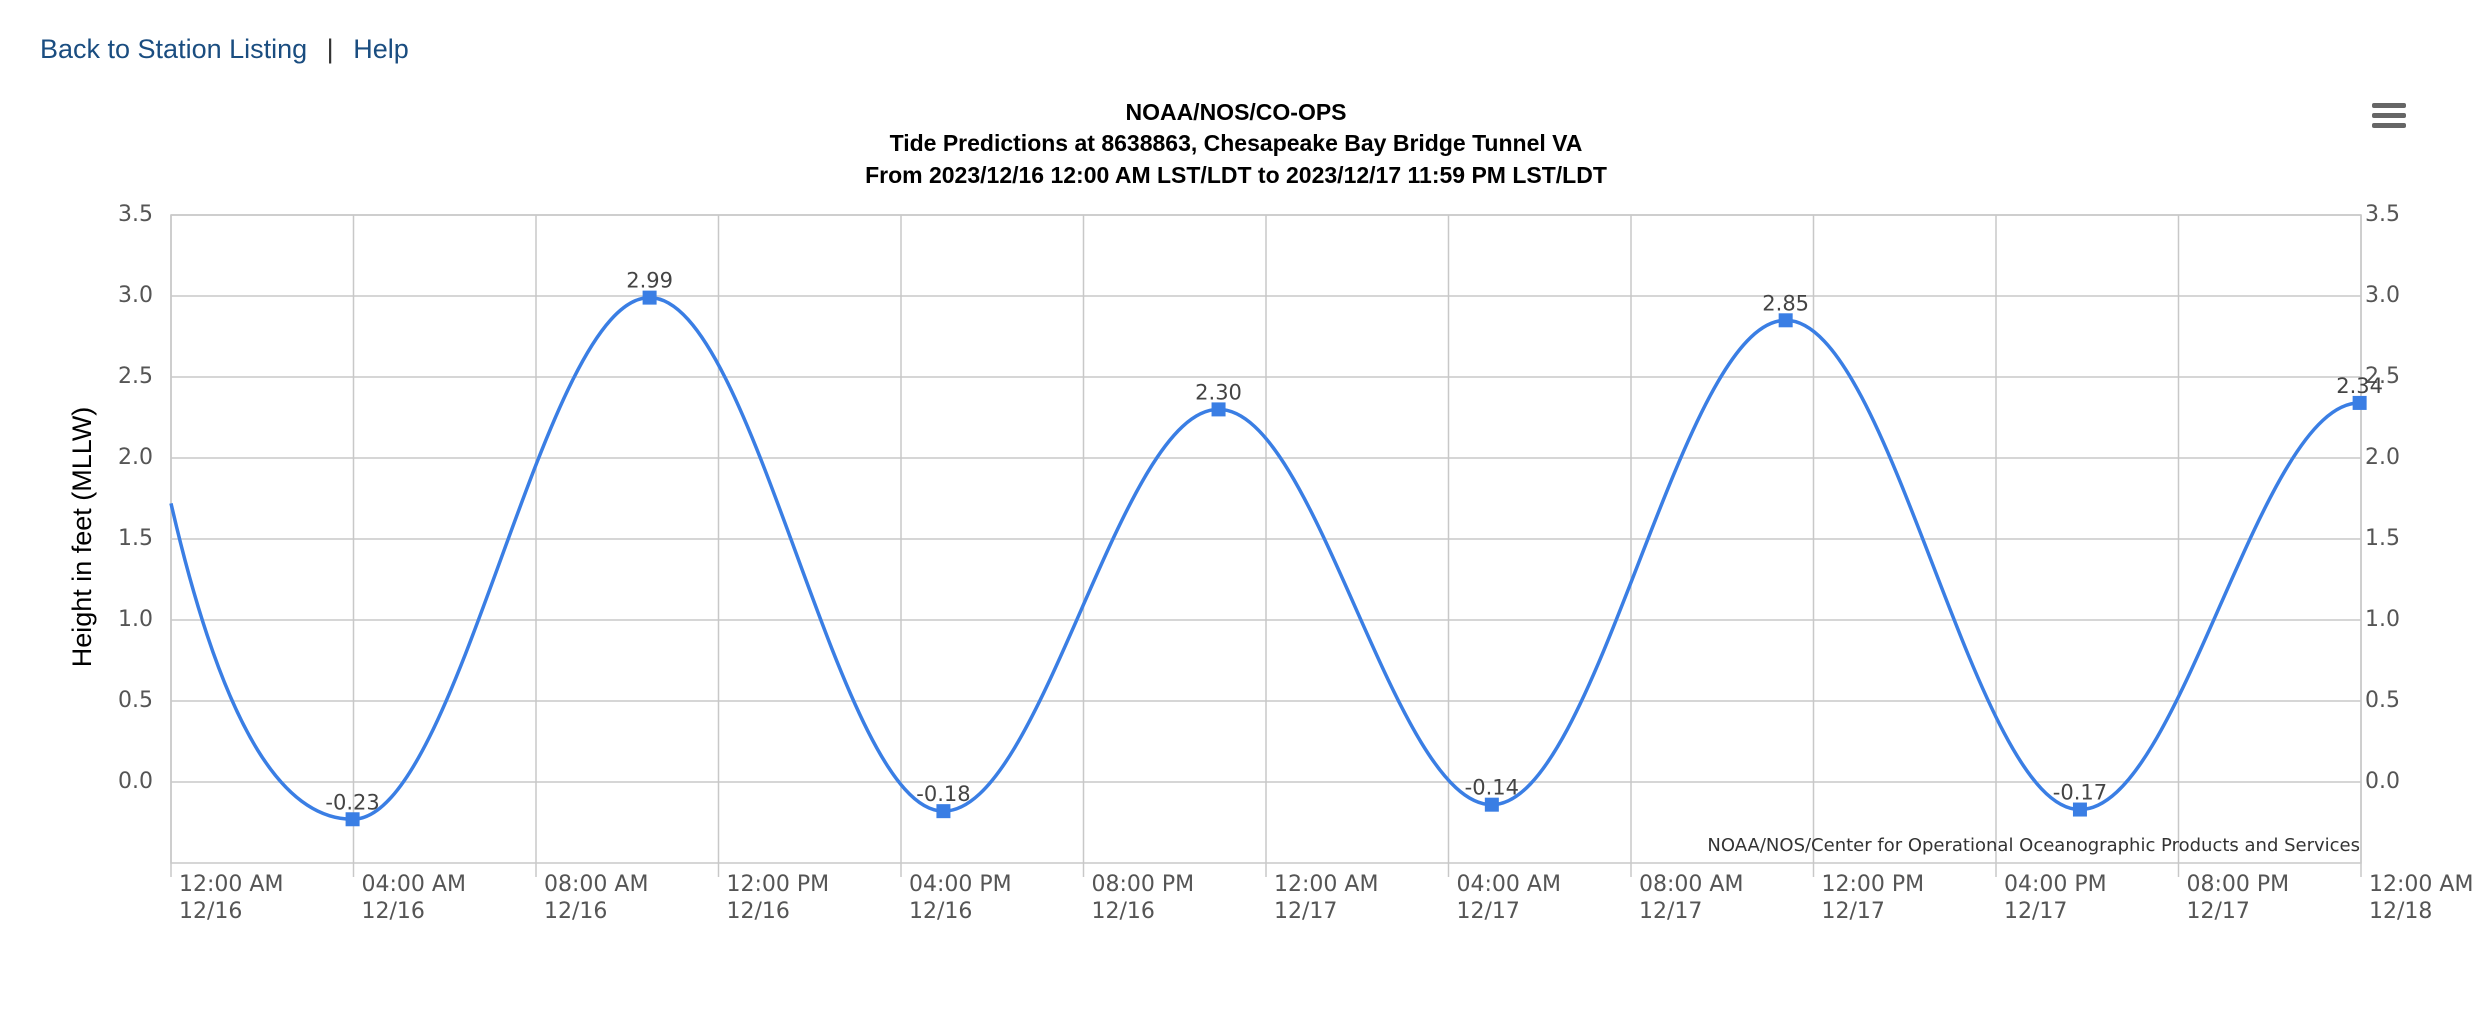 The height and width of the screenshot is (1016, 2478). I want to click on x-tick-label: 12:00 PM 12/17, so click(1873, 898).